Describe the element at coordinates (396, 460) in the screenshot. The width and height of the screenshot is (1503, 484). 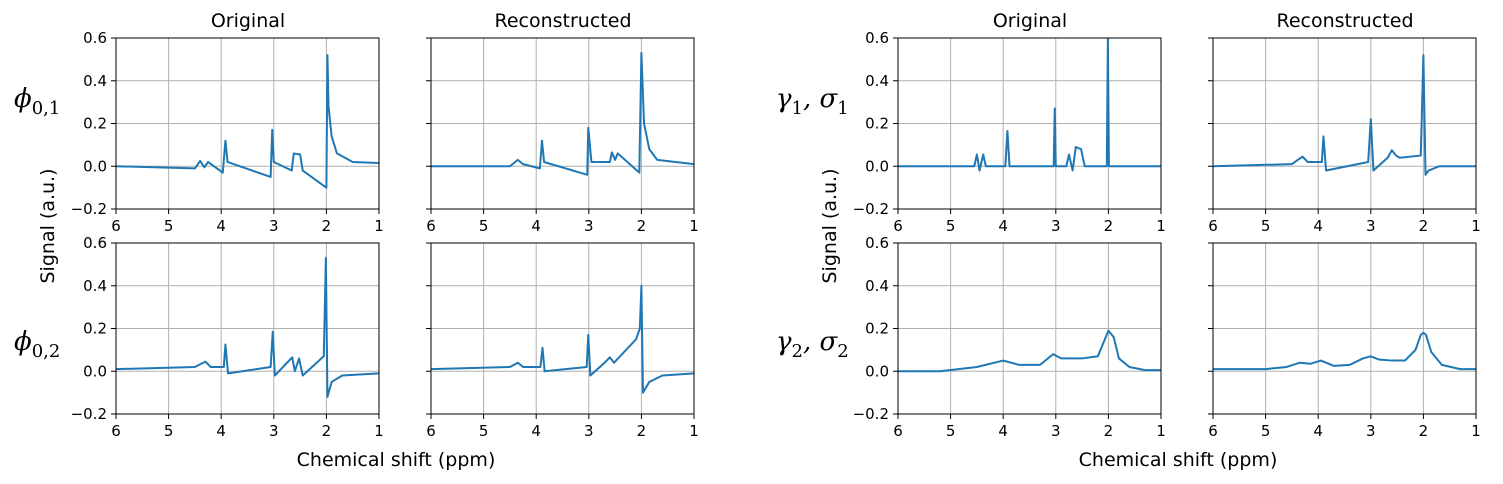
I see `x-axis-label-left: Chemical shift (ppm)` at that location.